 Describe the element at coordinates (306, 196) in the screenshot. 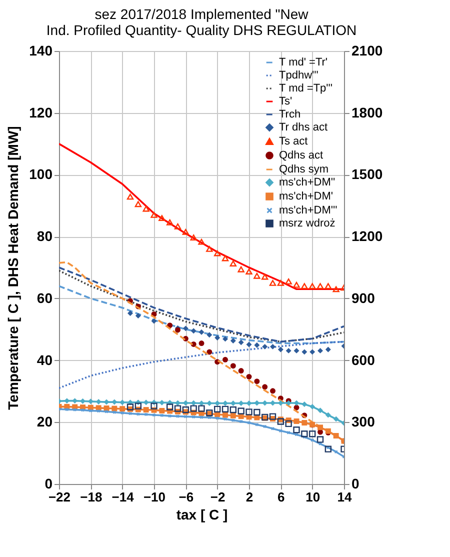

I see `legend-label: ms'ch+DM'` at that location.